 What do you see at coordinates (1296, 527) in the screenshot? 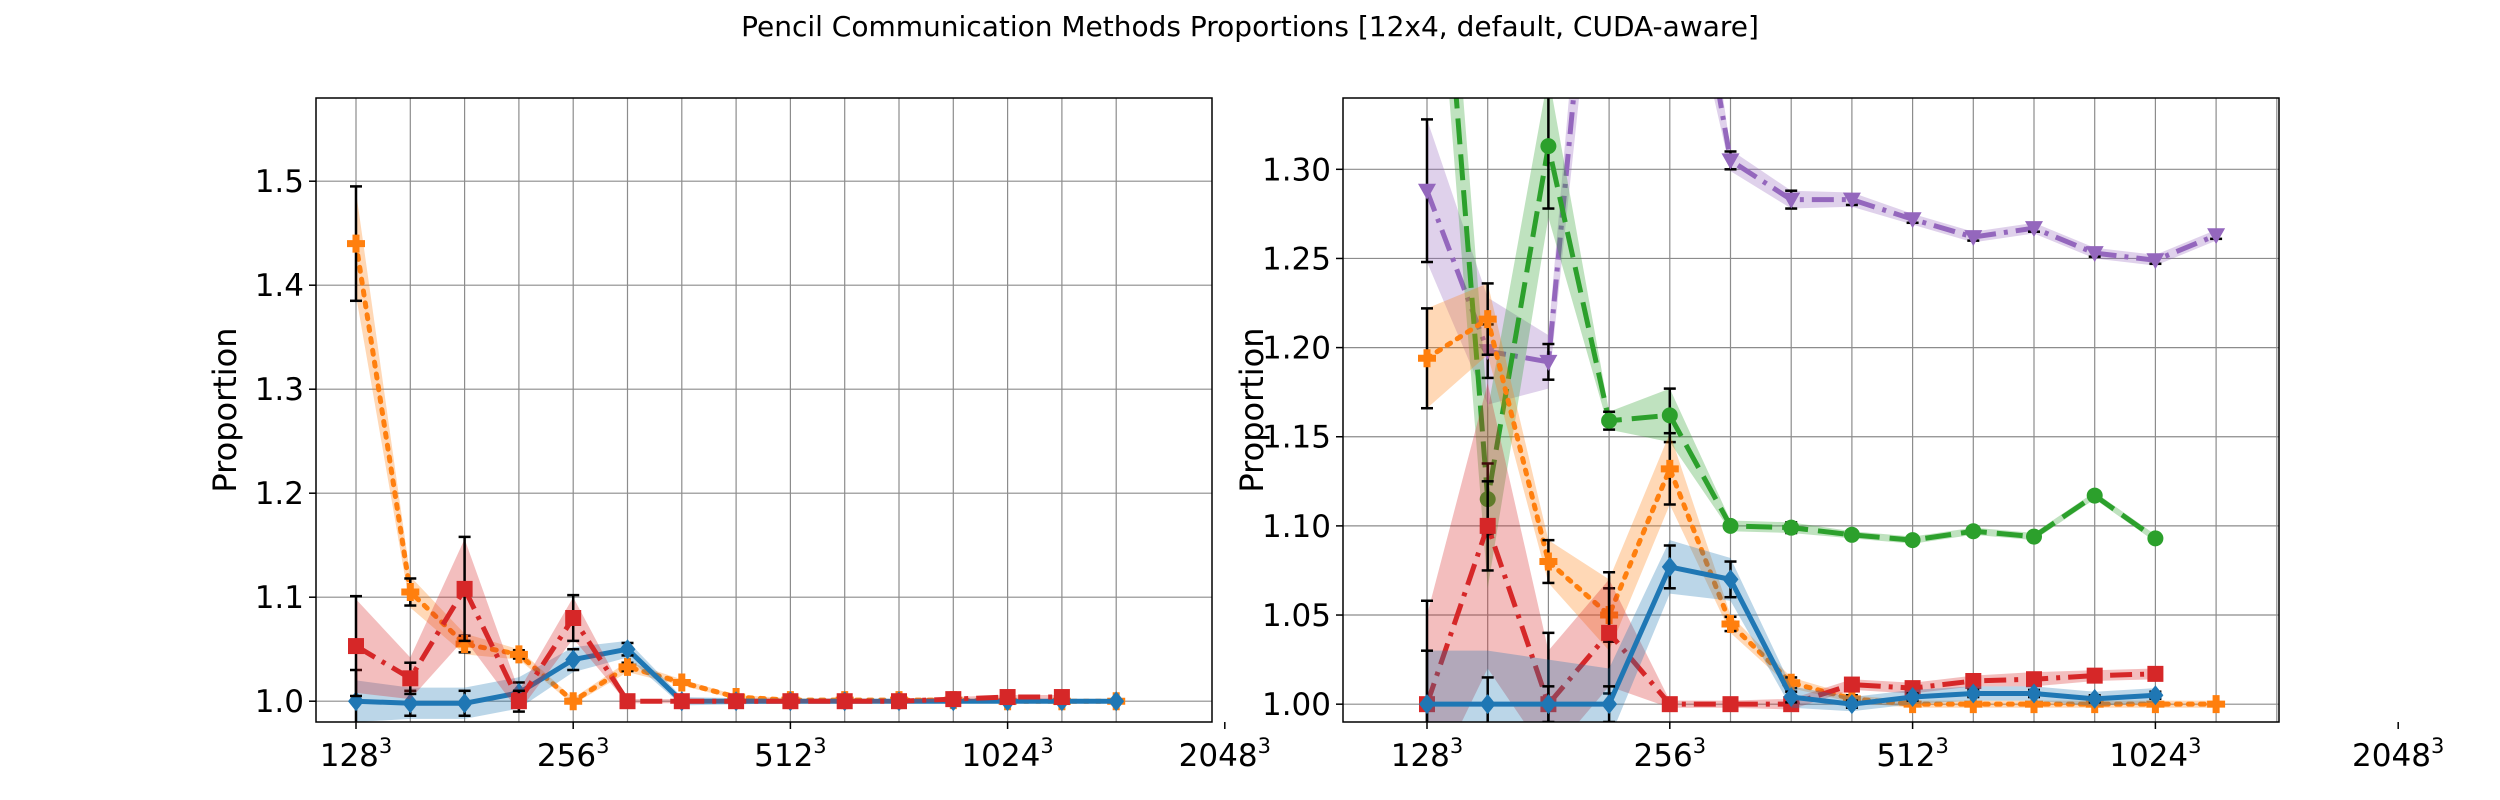
I see `y-tick-label: 1.10` at bounding box center [1296, 527].